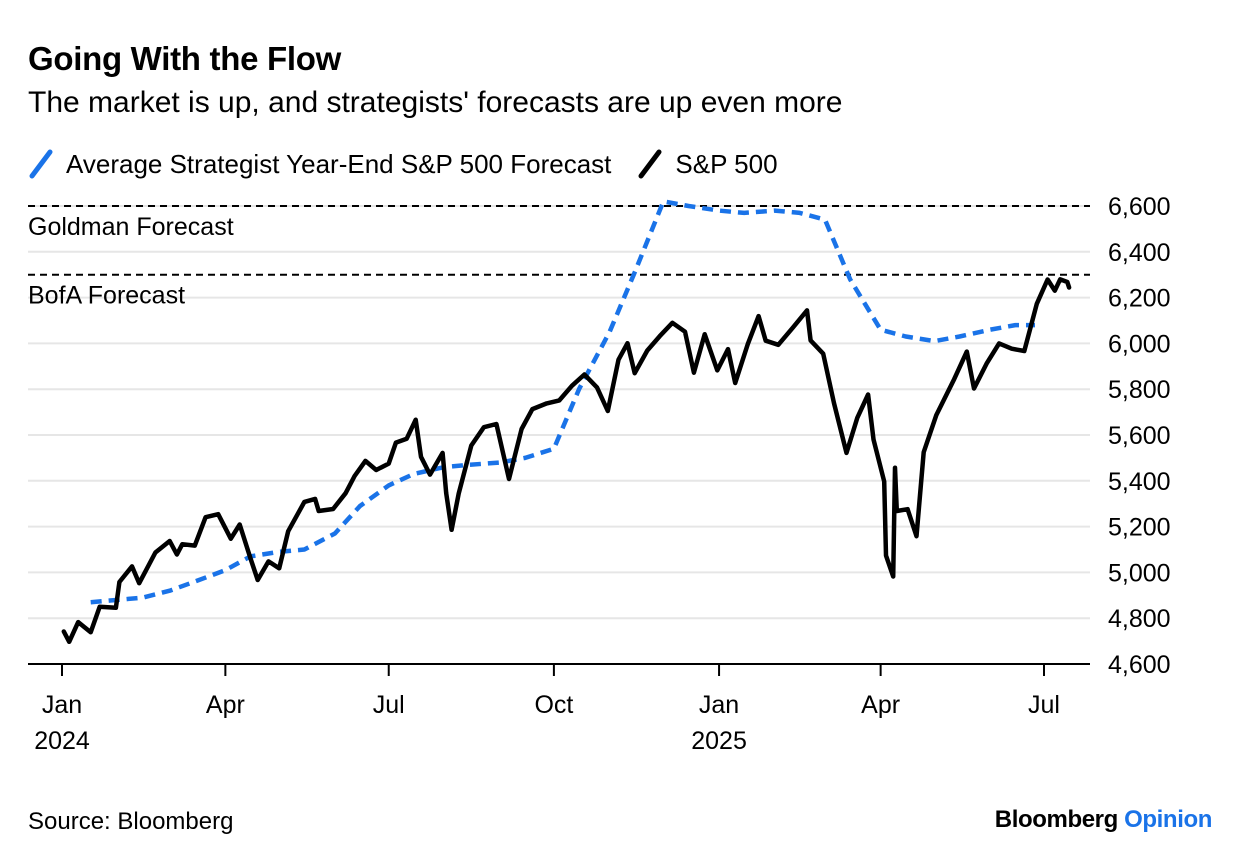  Describe the element at coordinates (1139, 253) in the screenshot. I see `y-tick-label: 6,400` at that location.